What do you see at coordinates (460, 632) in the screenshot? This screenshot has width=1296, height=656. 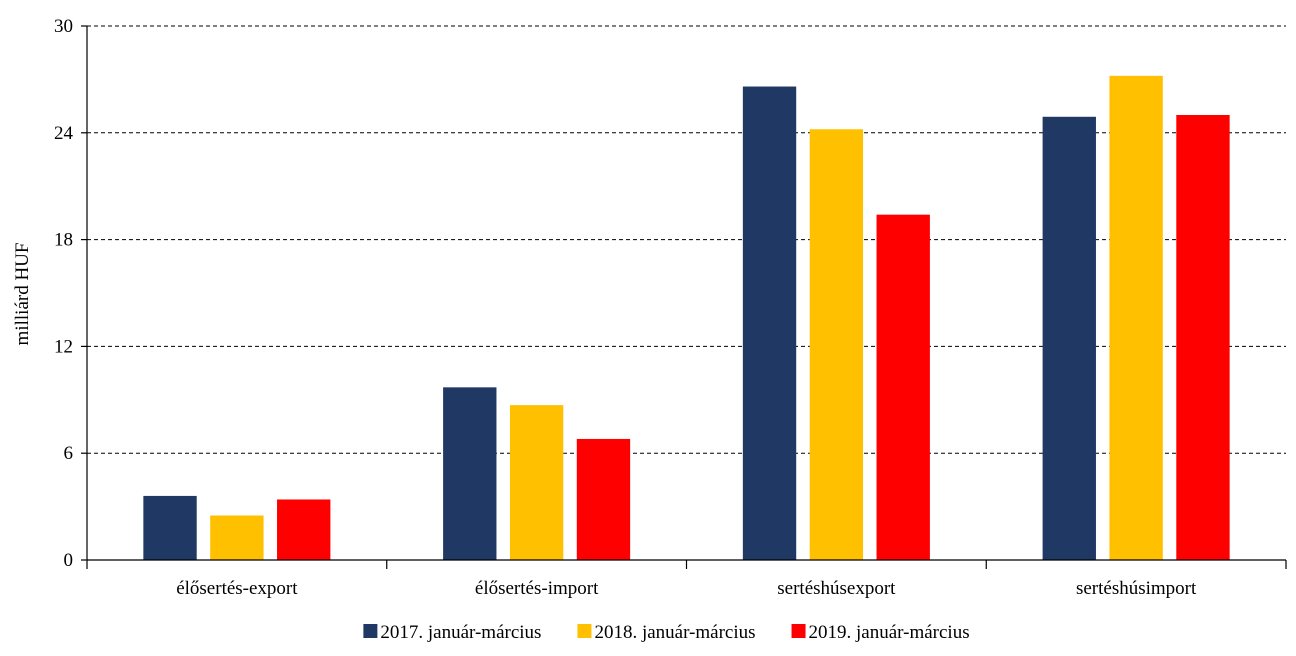 I see `legend-label: 2017. január-március` at bounding box center [460, 632].